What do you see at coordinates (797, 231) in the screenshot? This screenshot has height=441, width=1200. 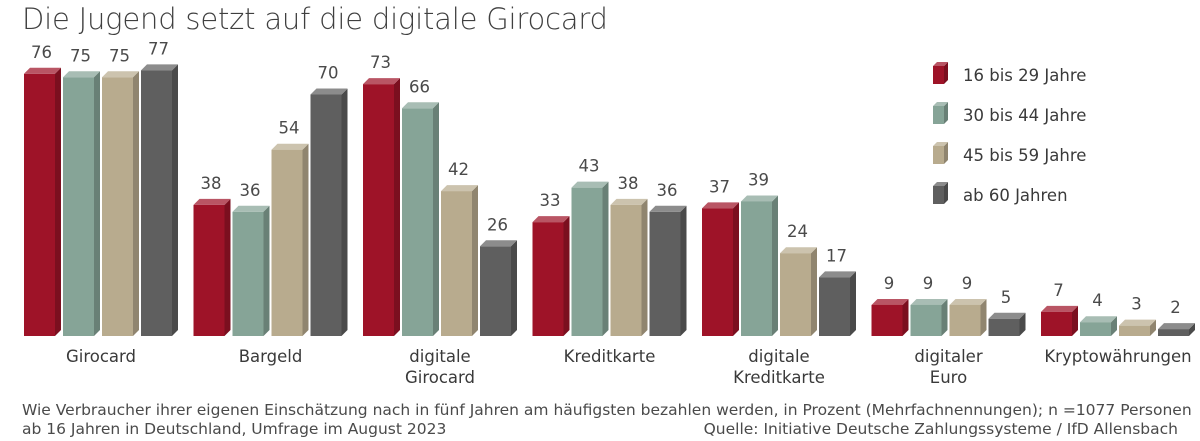 I see `value-label: 24` at bounding box center [797, 231].